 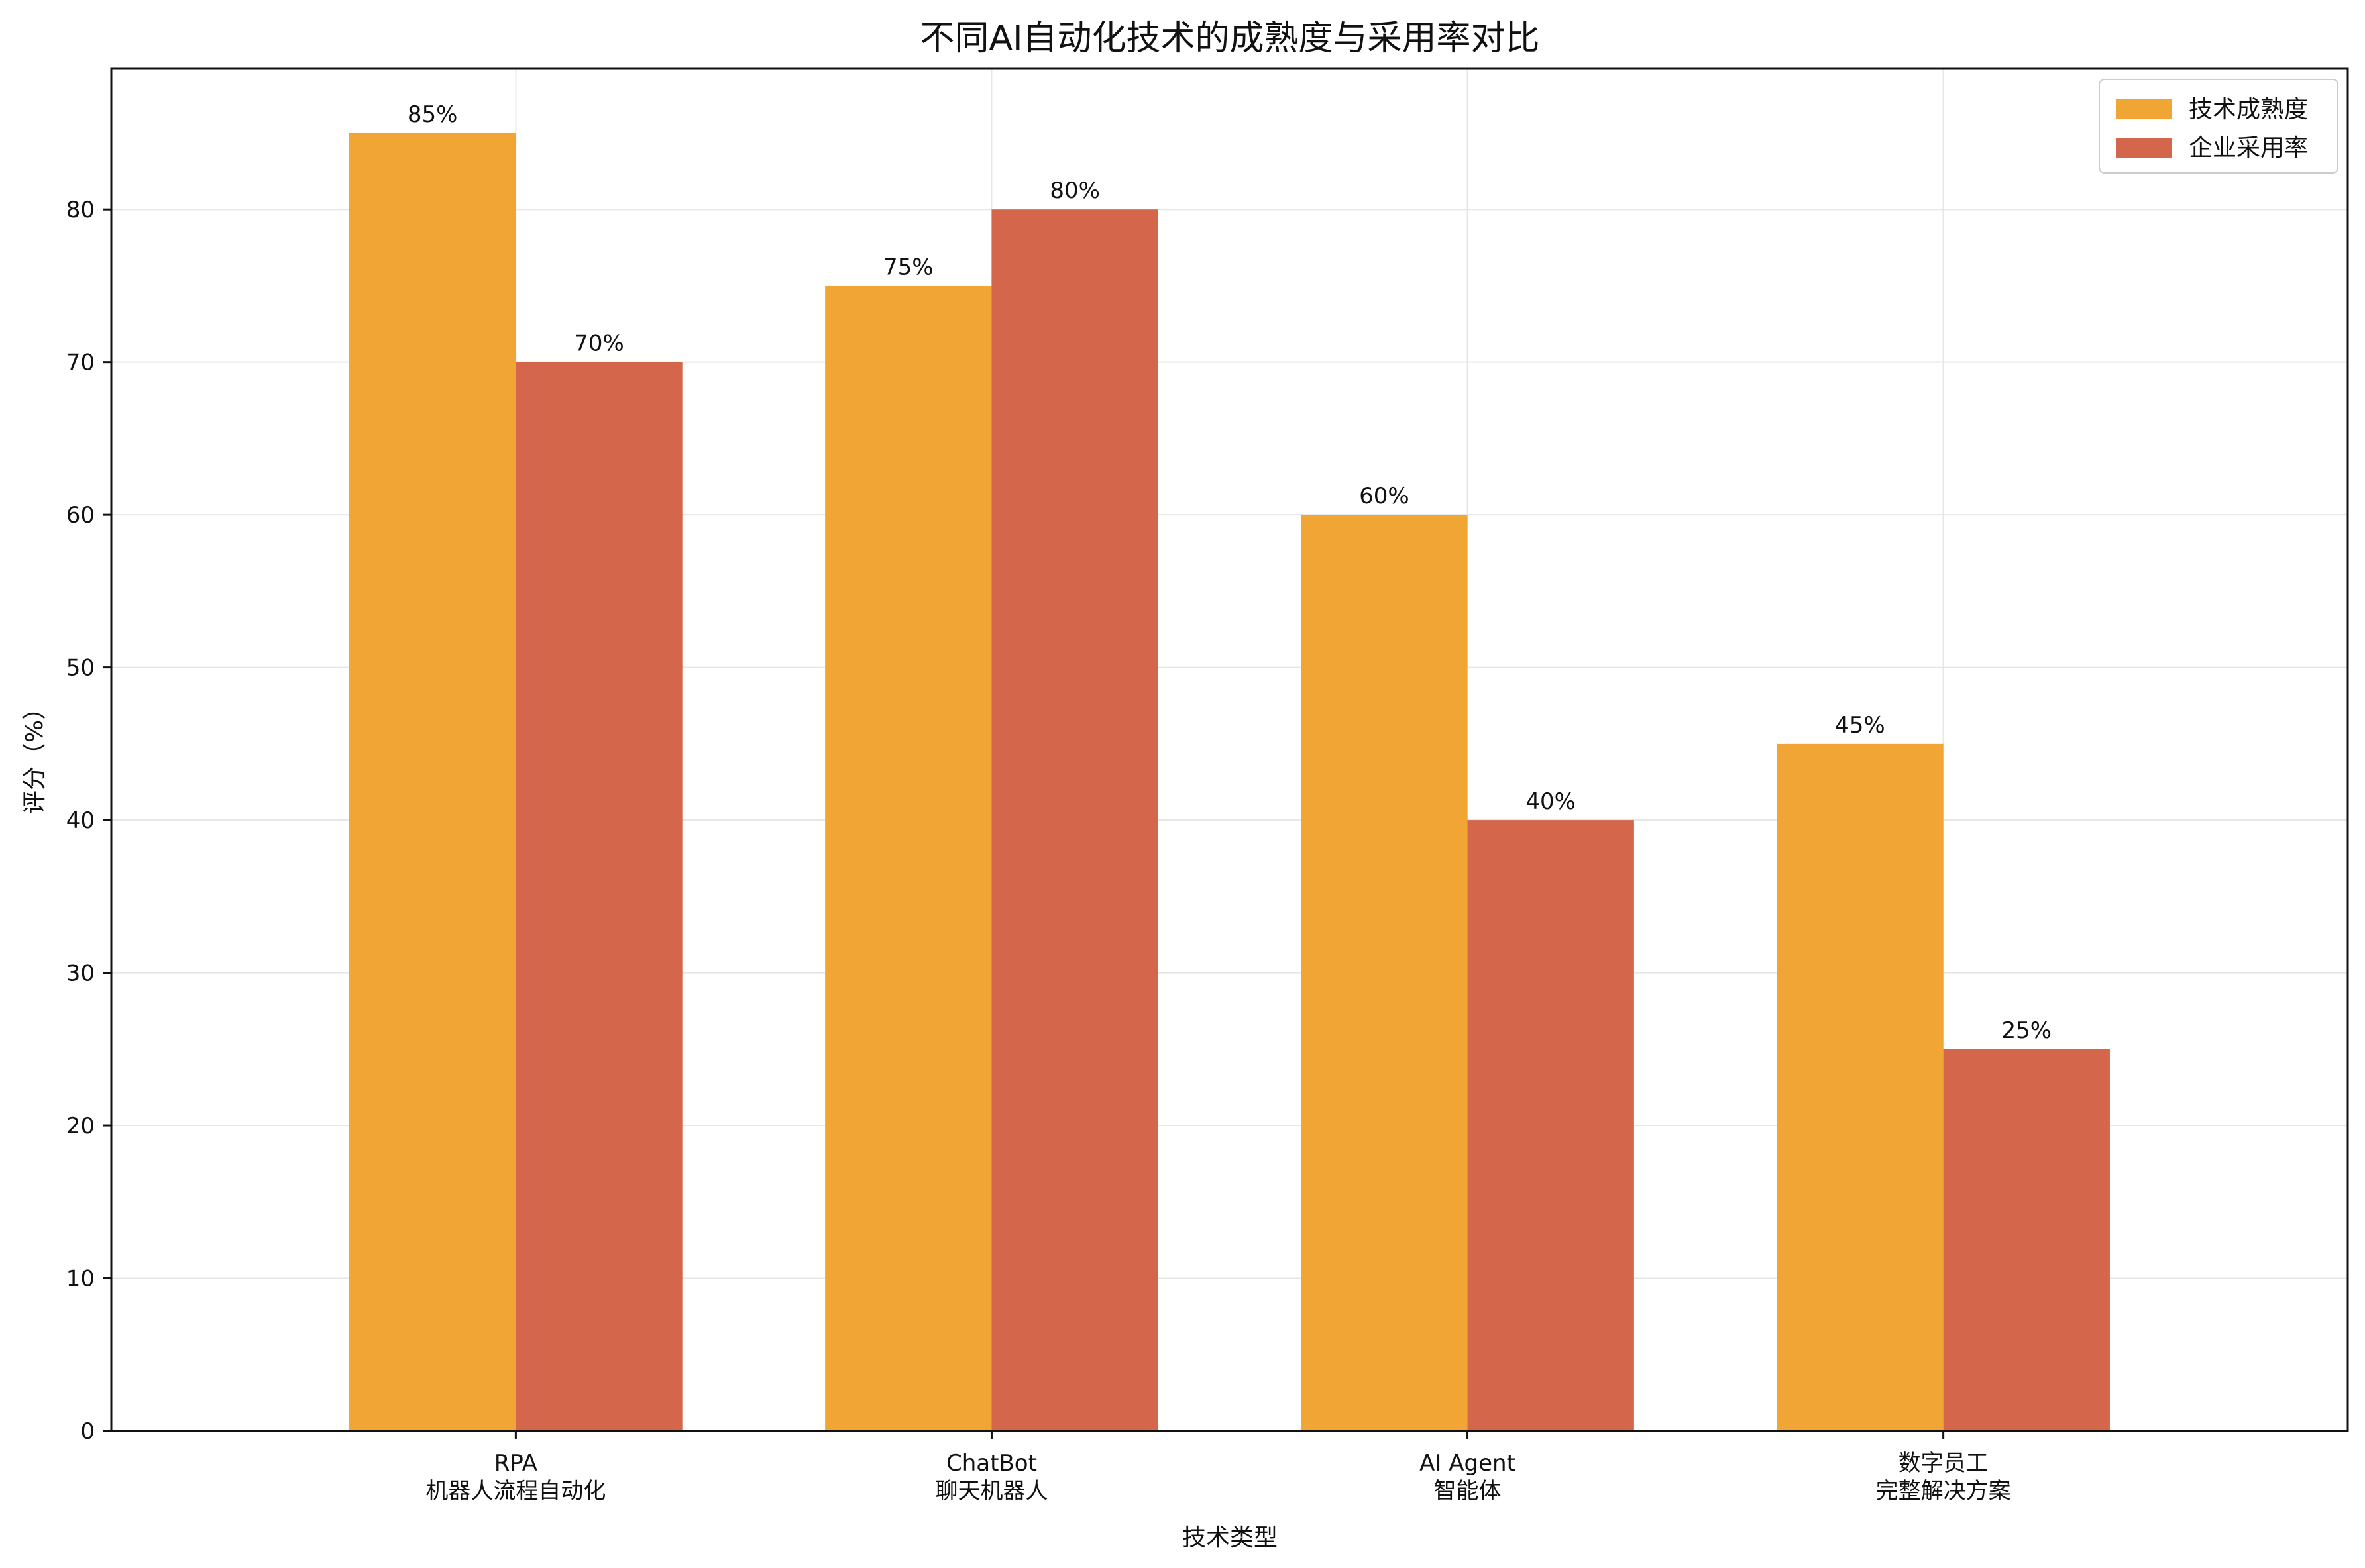 What do you see at coordinates (80, 515) in the screenshot?
I see `y-tick-label: 60` at bounding box center [80, 515].